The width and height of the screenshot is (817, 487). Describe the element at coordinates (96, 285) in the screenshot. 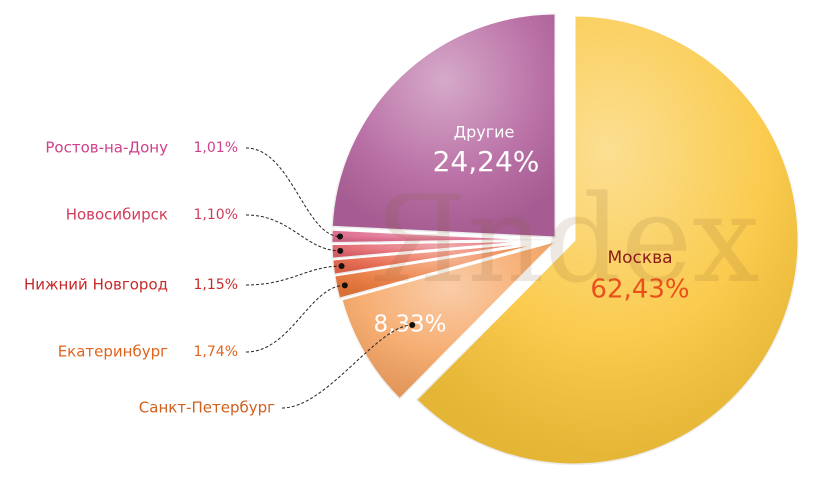

I see `category-label: Нижний Новгород` at that location.